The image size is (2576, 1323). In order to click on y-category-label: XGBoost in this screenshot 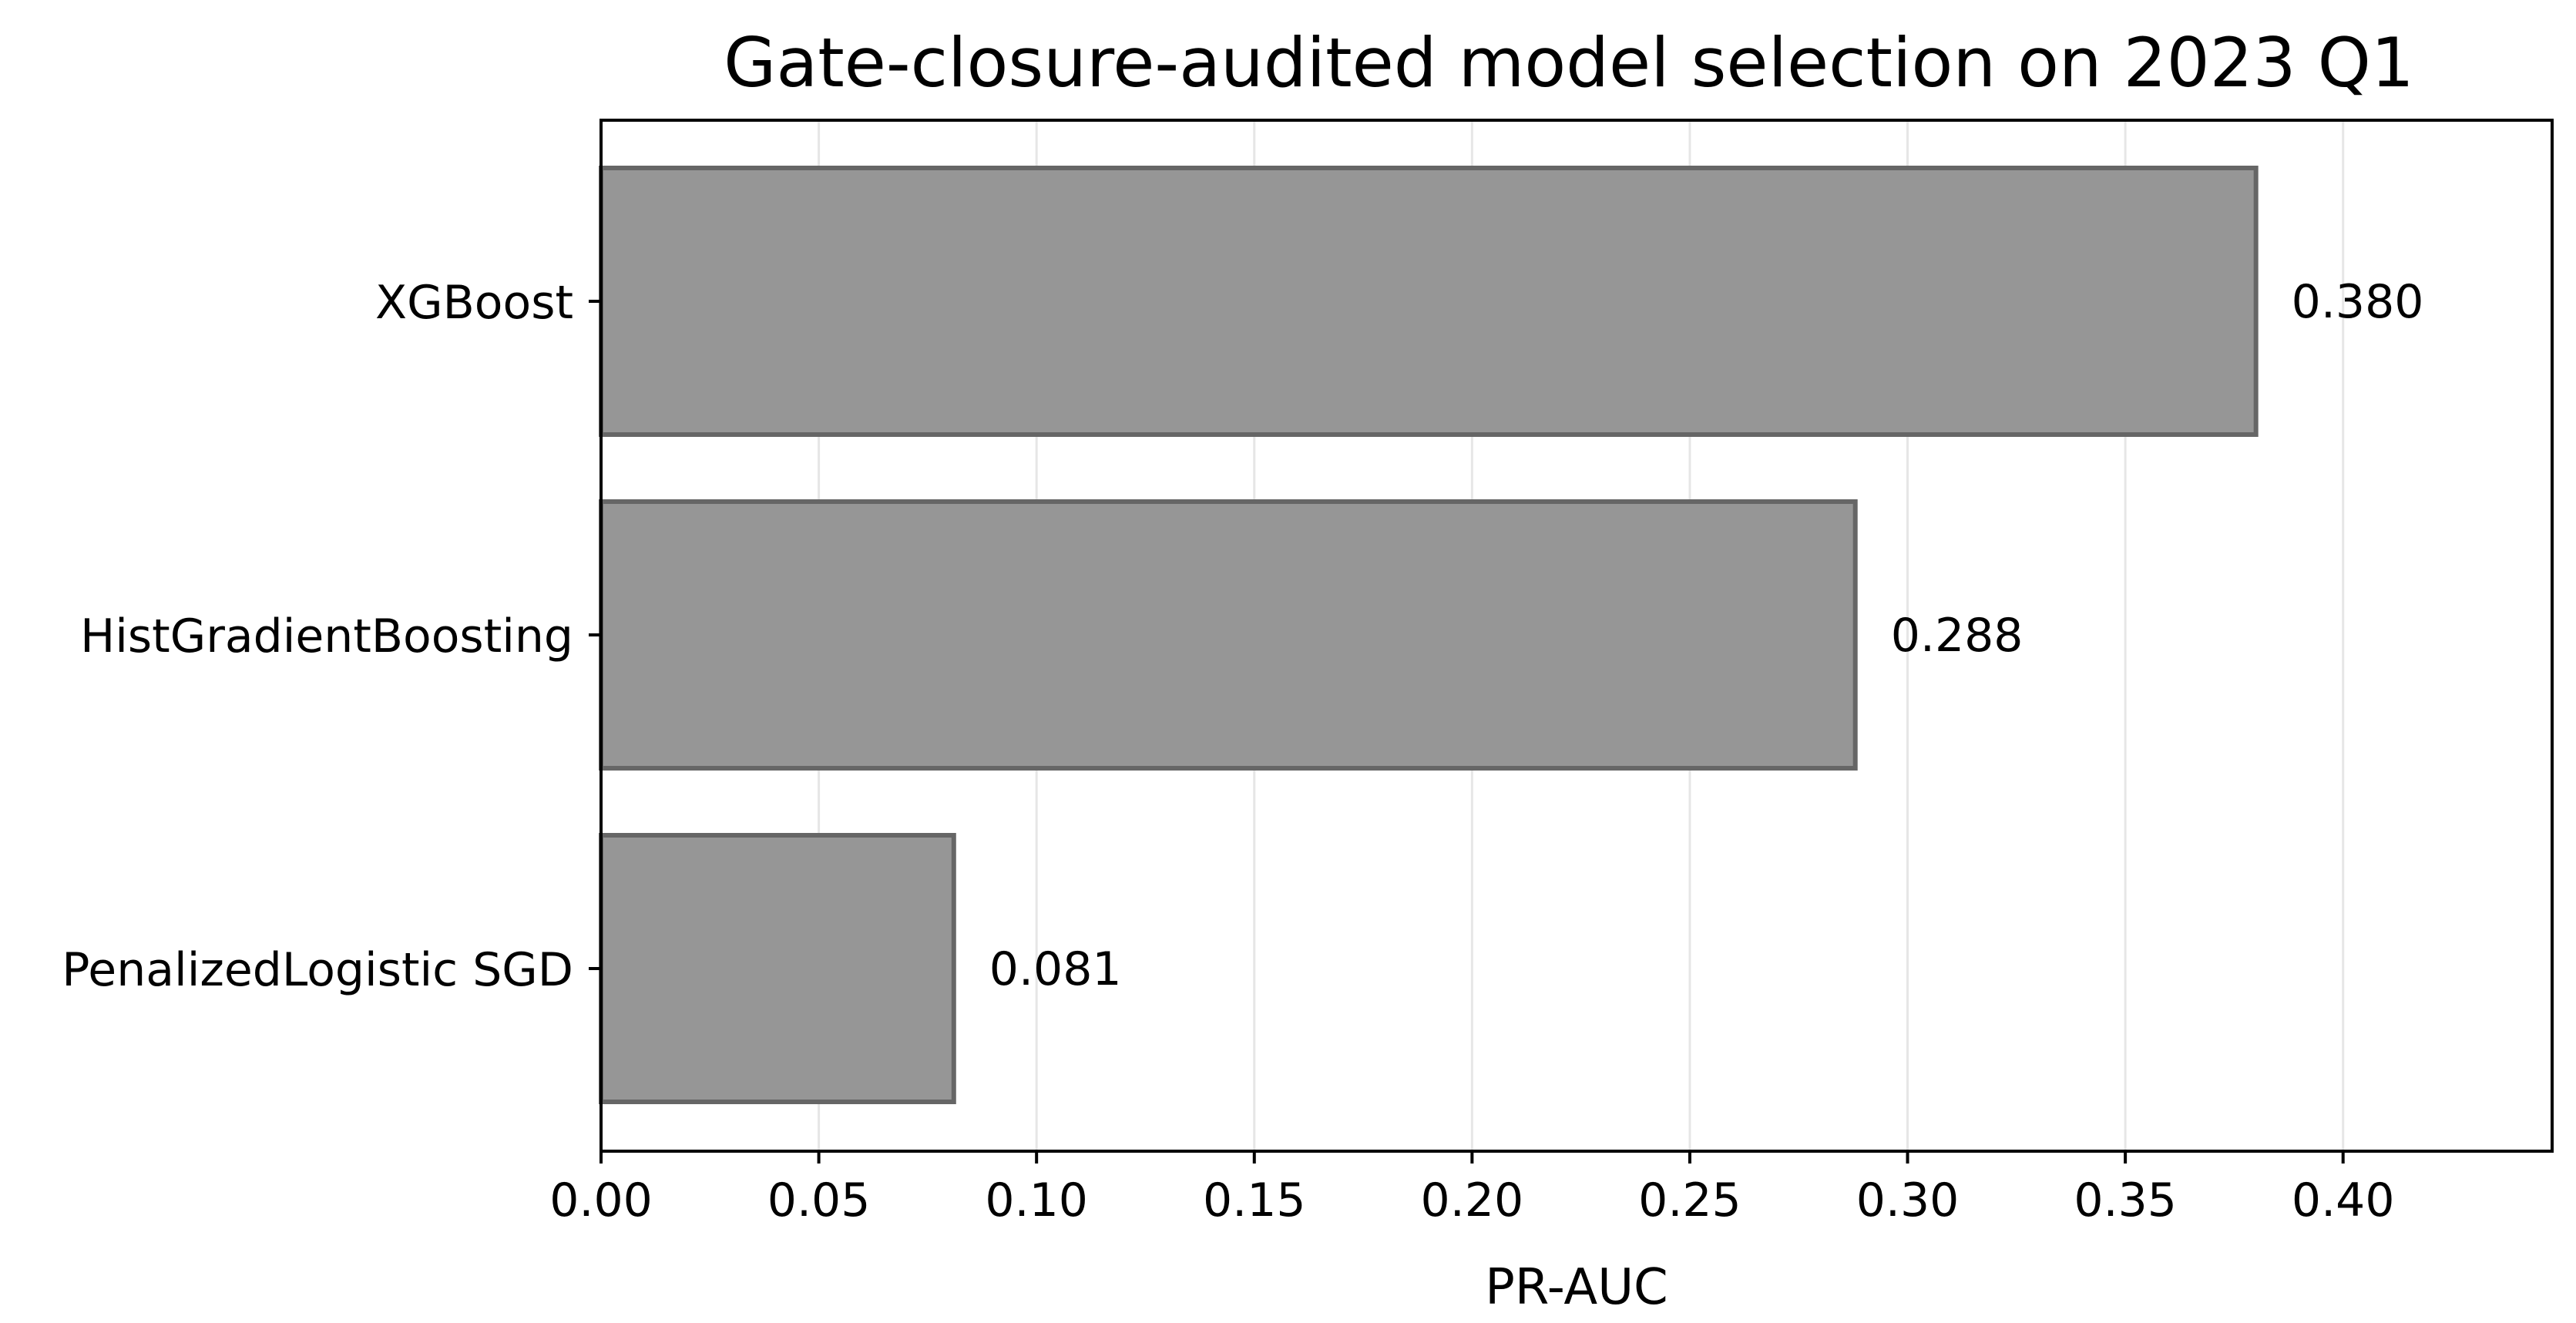, I will do `click(474, 303)`.